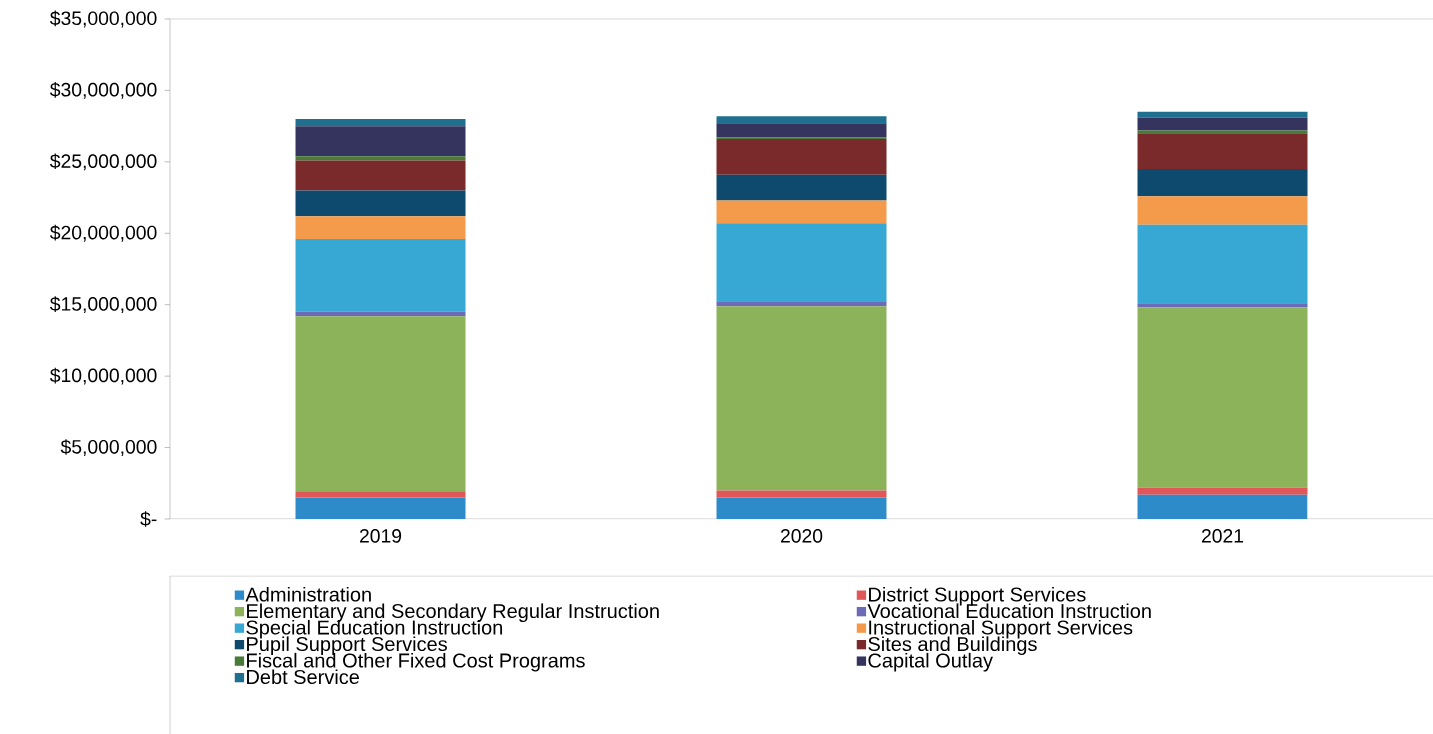 The image size is (1433, 734). Describe the element at coordinates (1222, 536) in the screenshot. I see `x-tick-label: 2021` at that location.